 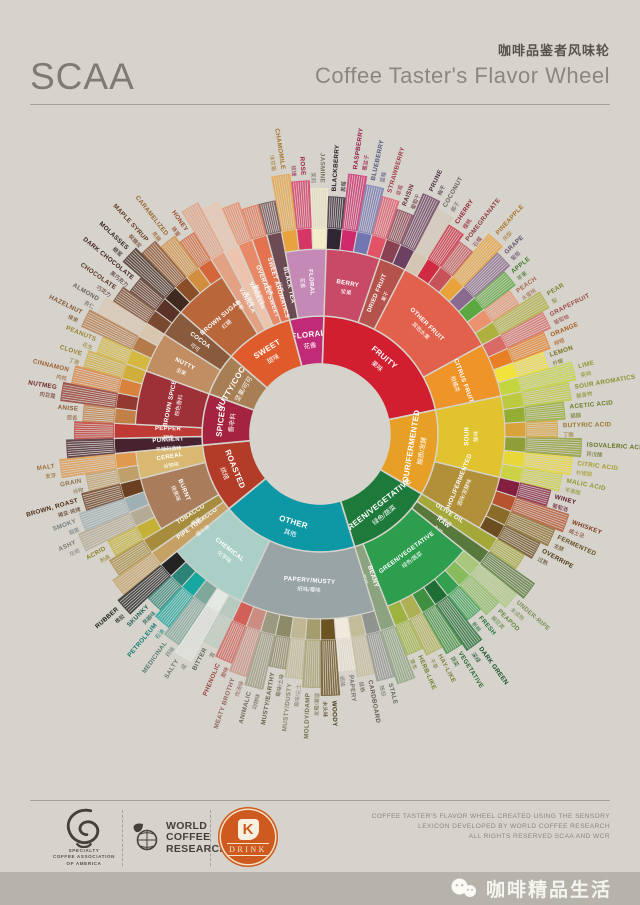 What do you see at coordinates (310, 345) in the screenshot?
I see `svg-text: 花香` at bounding box center [310, 345].